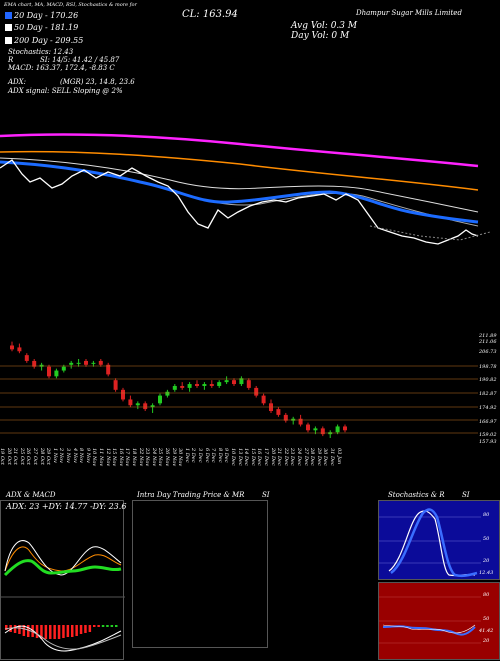  What do you see at coordinates (486, 515) in the screenshot?
I see `stoch-tick: 80` at bounding box center [486, 515].